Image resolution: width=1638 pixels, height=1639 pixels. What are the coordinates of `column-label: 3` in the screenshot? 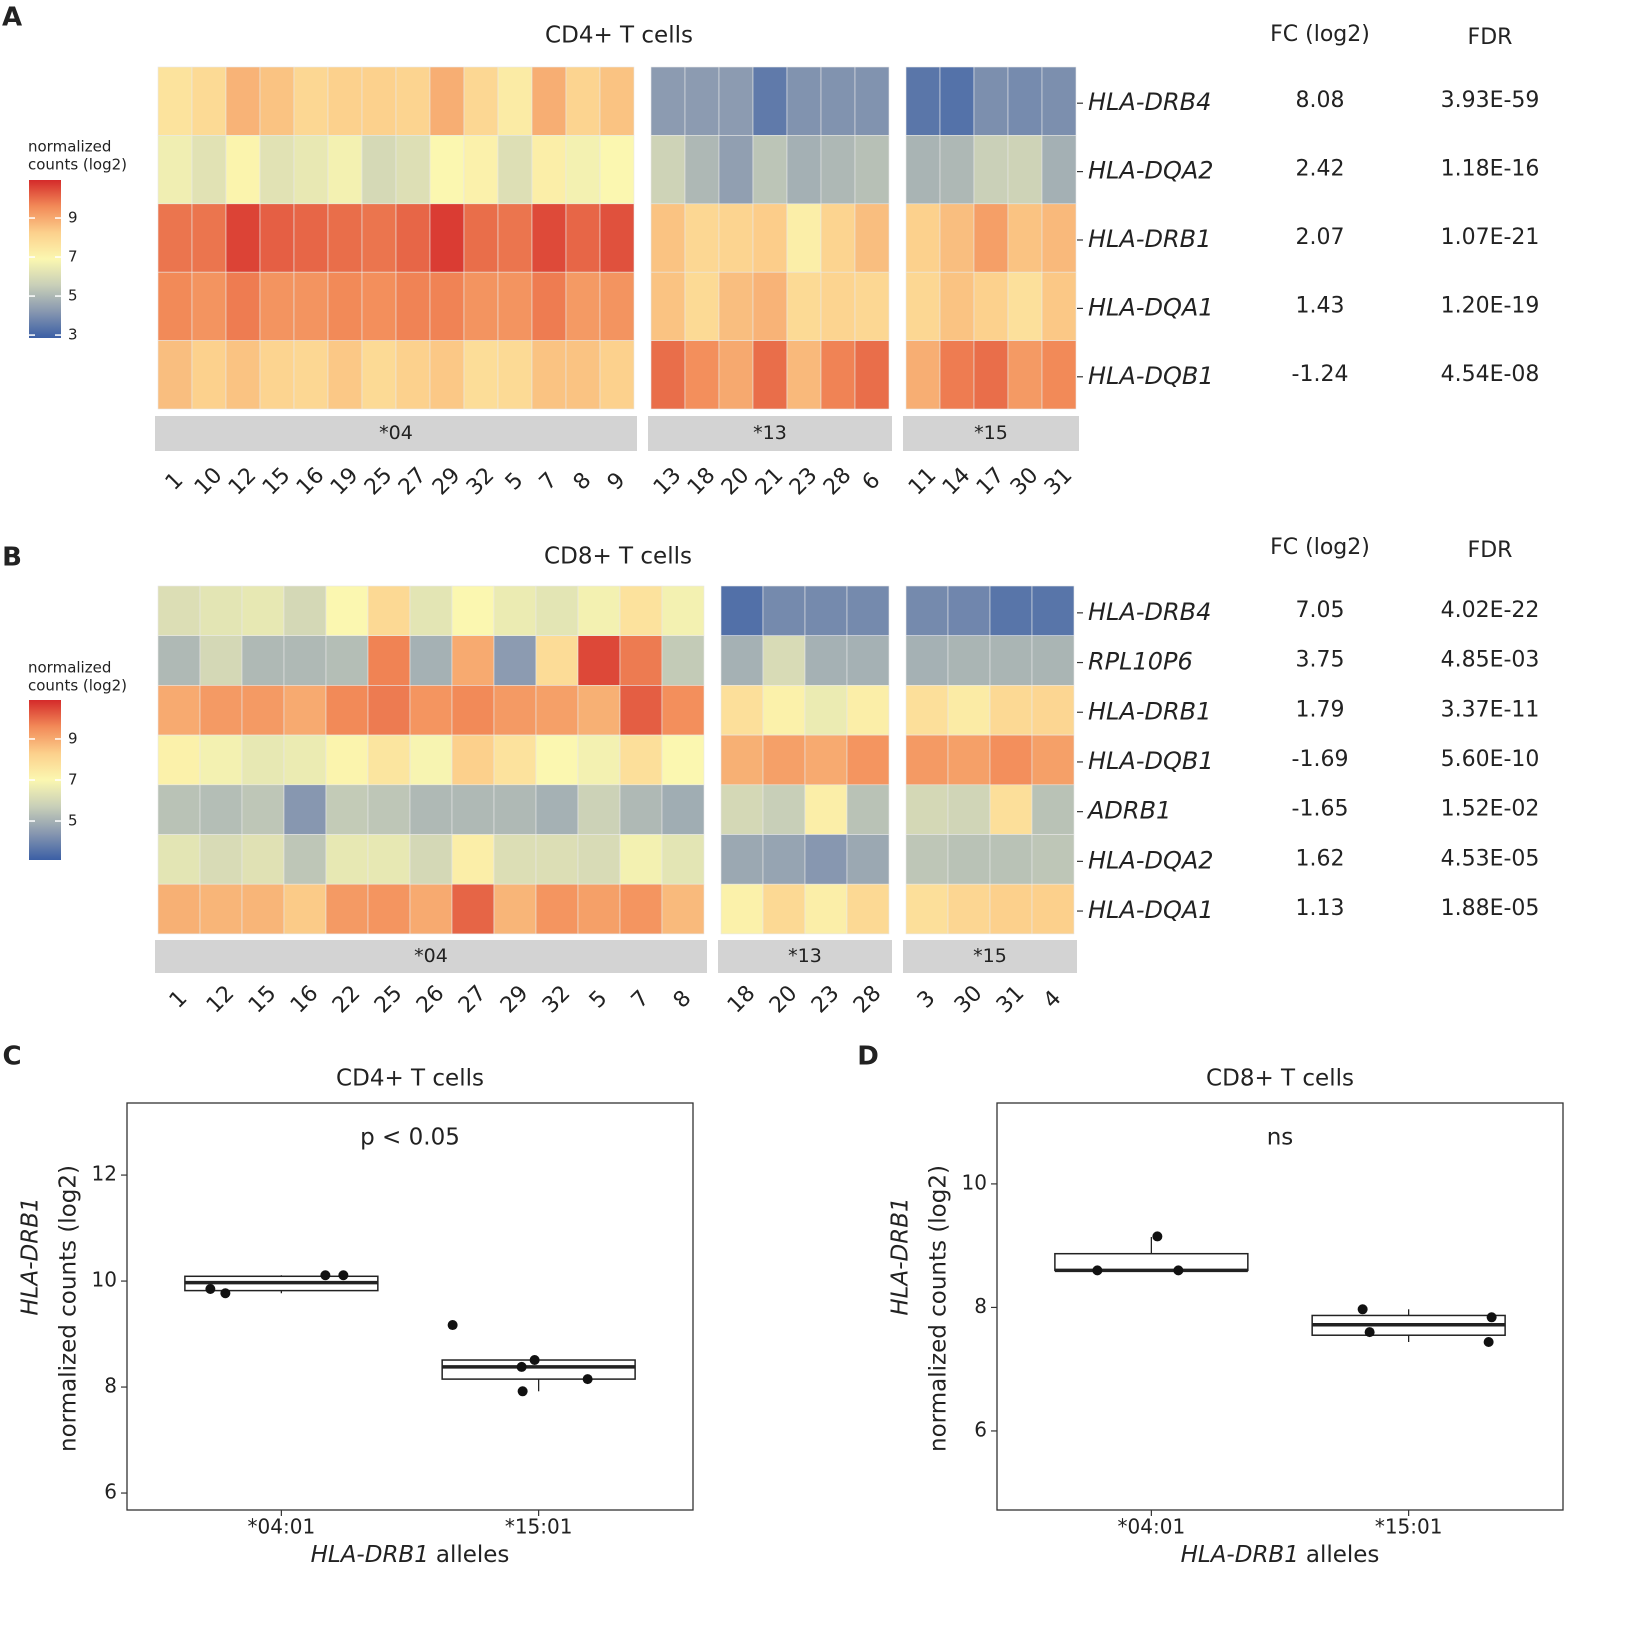 It's located at (927, 1000).